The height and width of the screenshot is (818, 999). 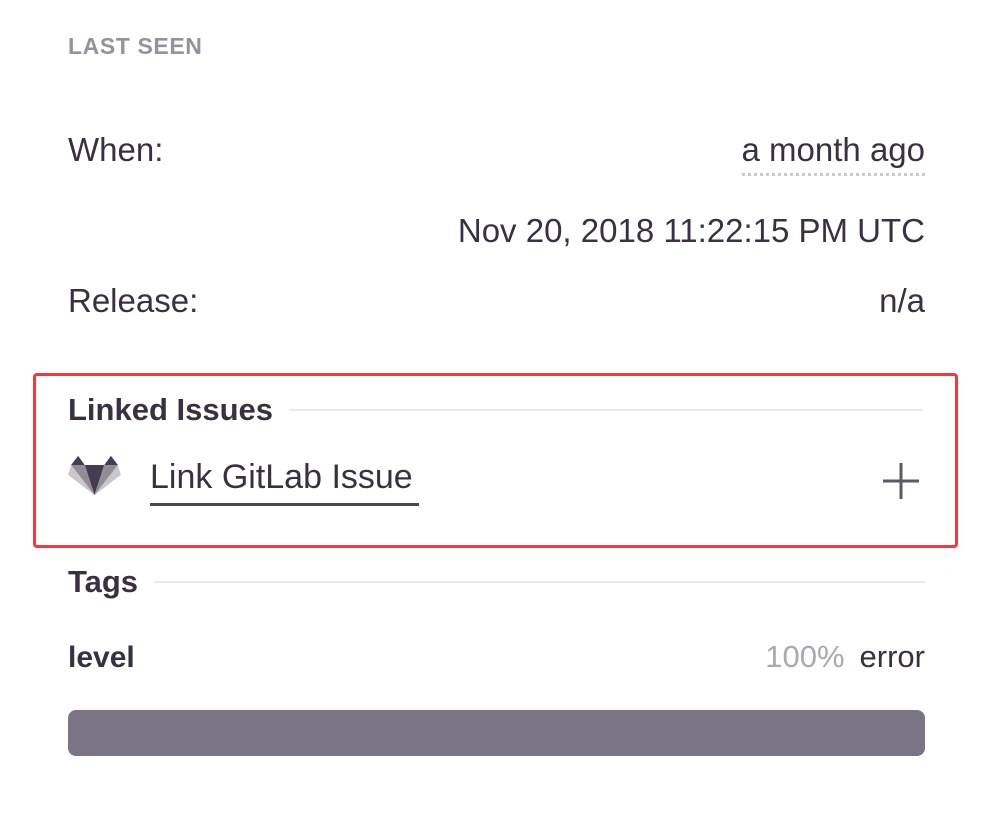 I want to click on gitlab-tanuki-icon, so click(x=94, y=481).